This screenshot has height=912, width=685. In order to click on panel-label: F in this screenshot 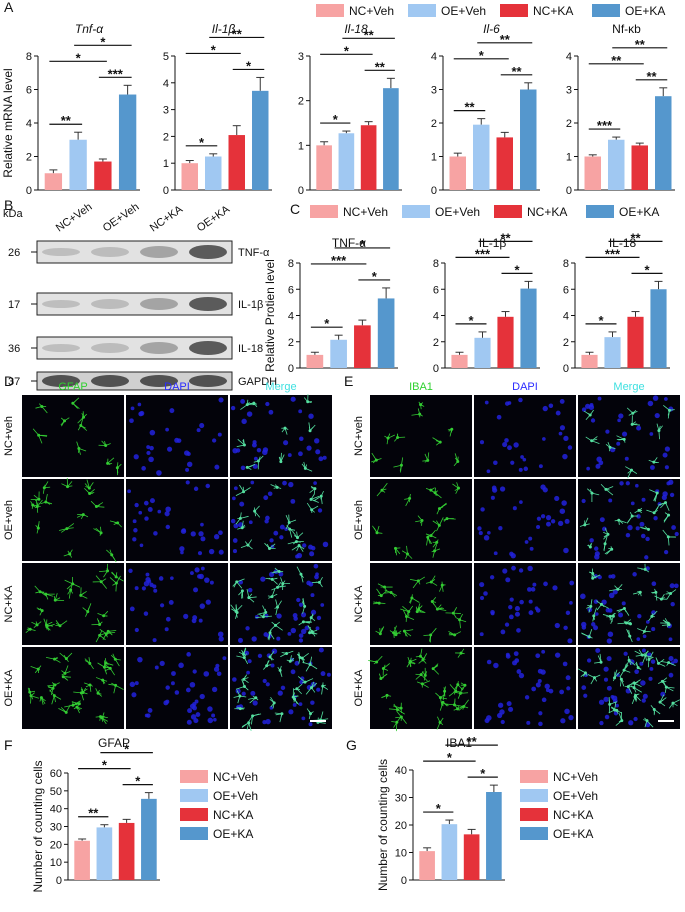, I will do `click(8, 745)`.